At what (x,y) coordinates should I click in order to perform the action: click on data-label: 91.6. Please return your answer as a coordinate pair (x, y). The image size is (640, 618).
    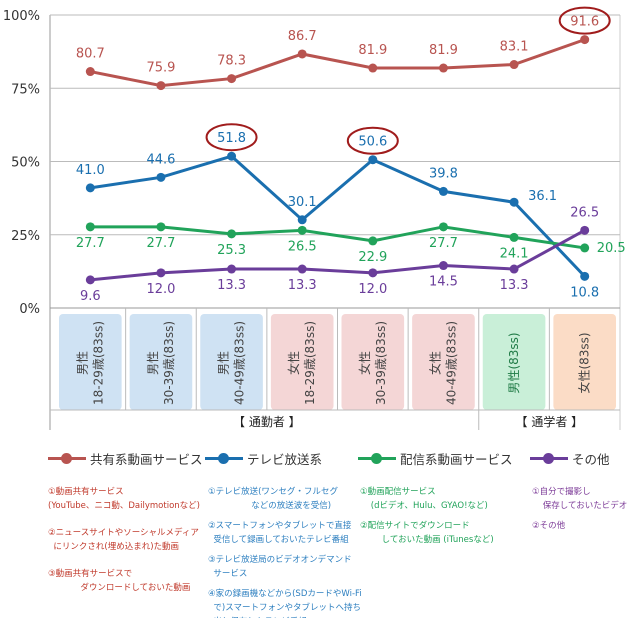
    Looking at the image, I should click on (584, 22).